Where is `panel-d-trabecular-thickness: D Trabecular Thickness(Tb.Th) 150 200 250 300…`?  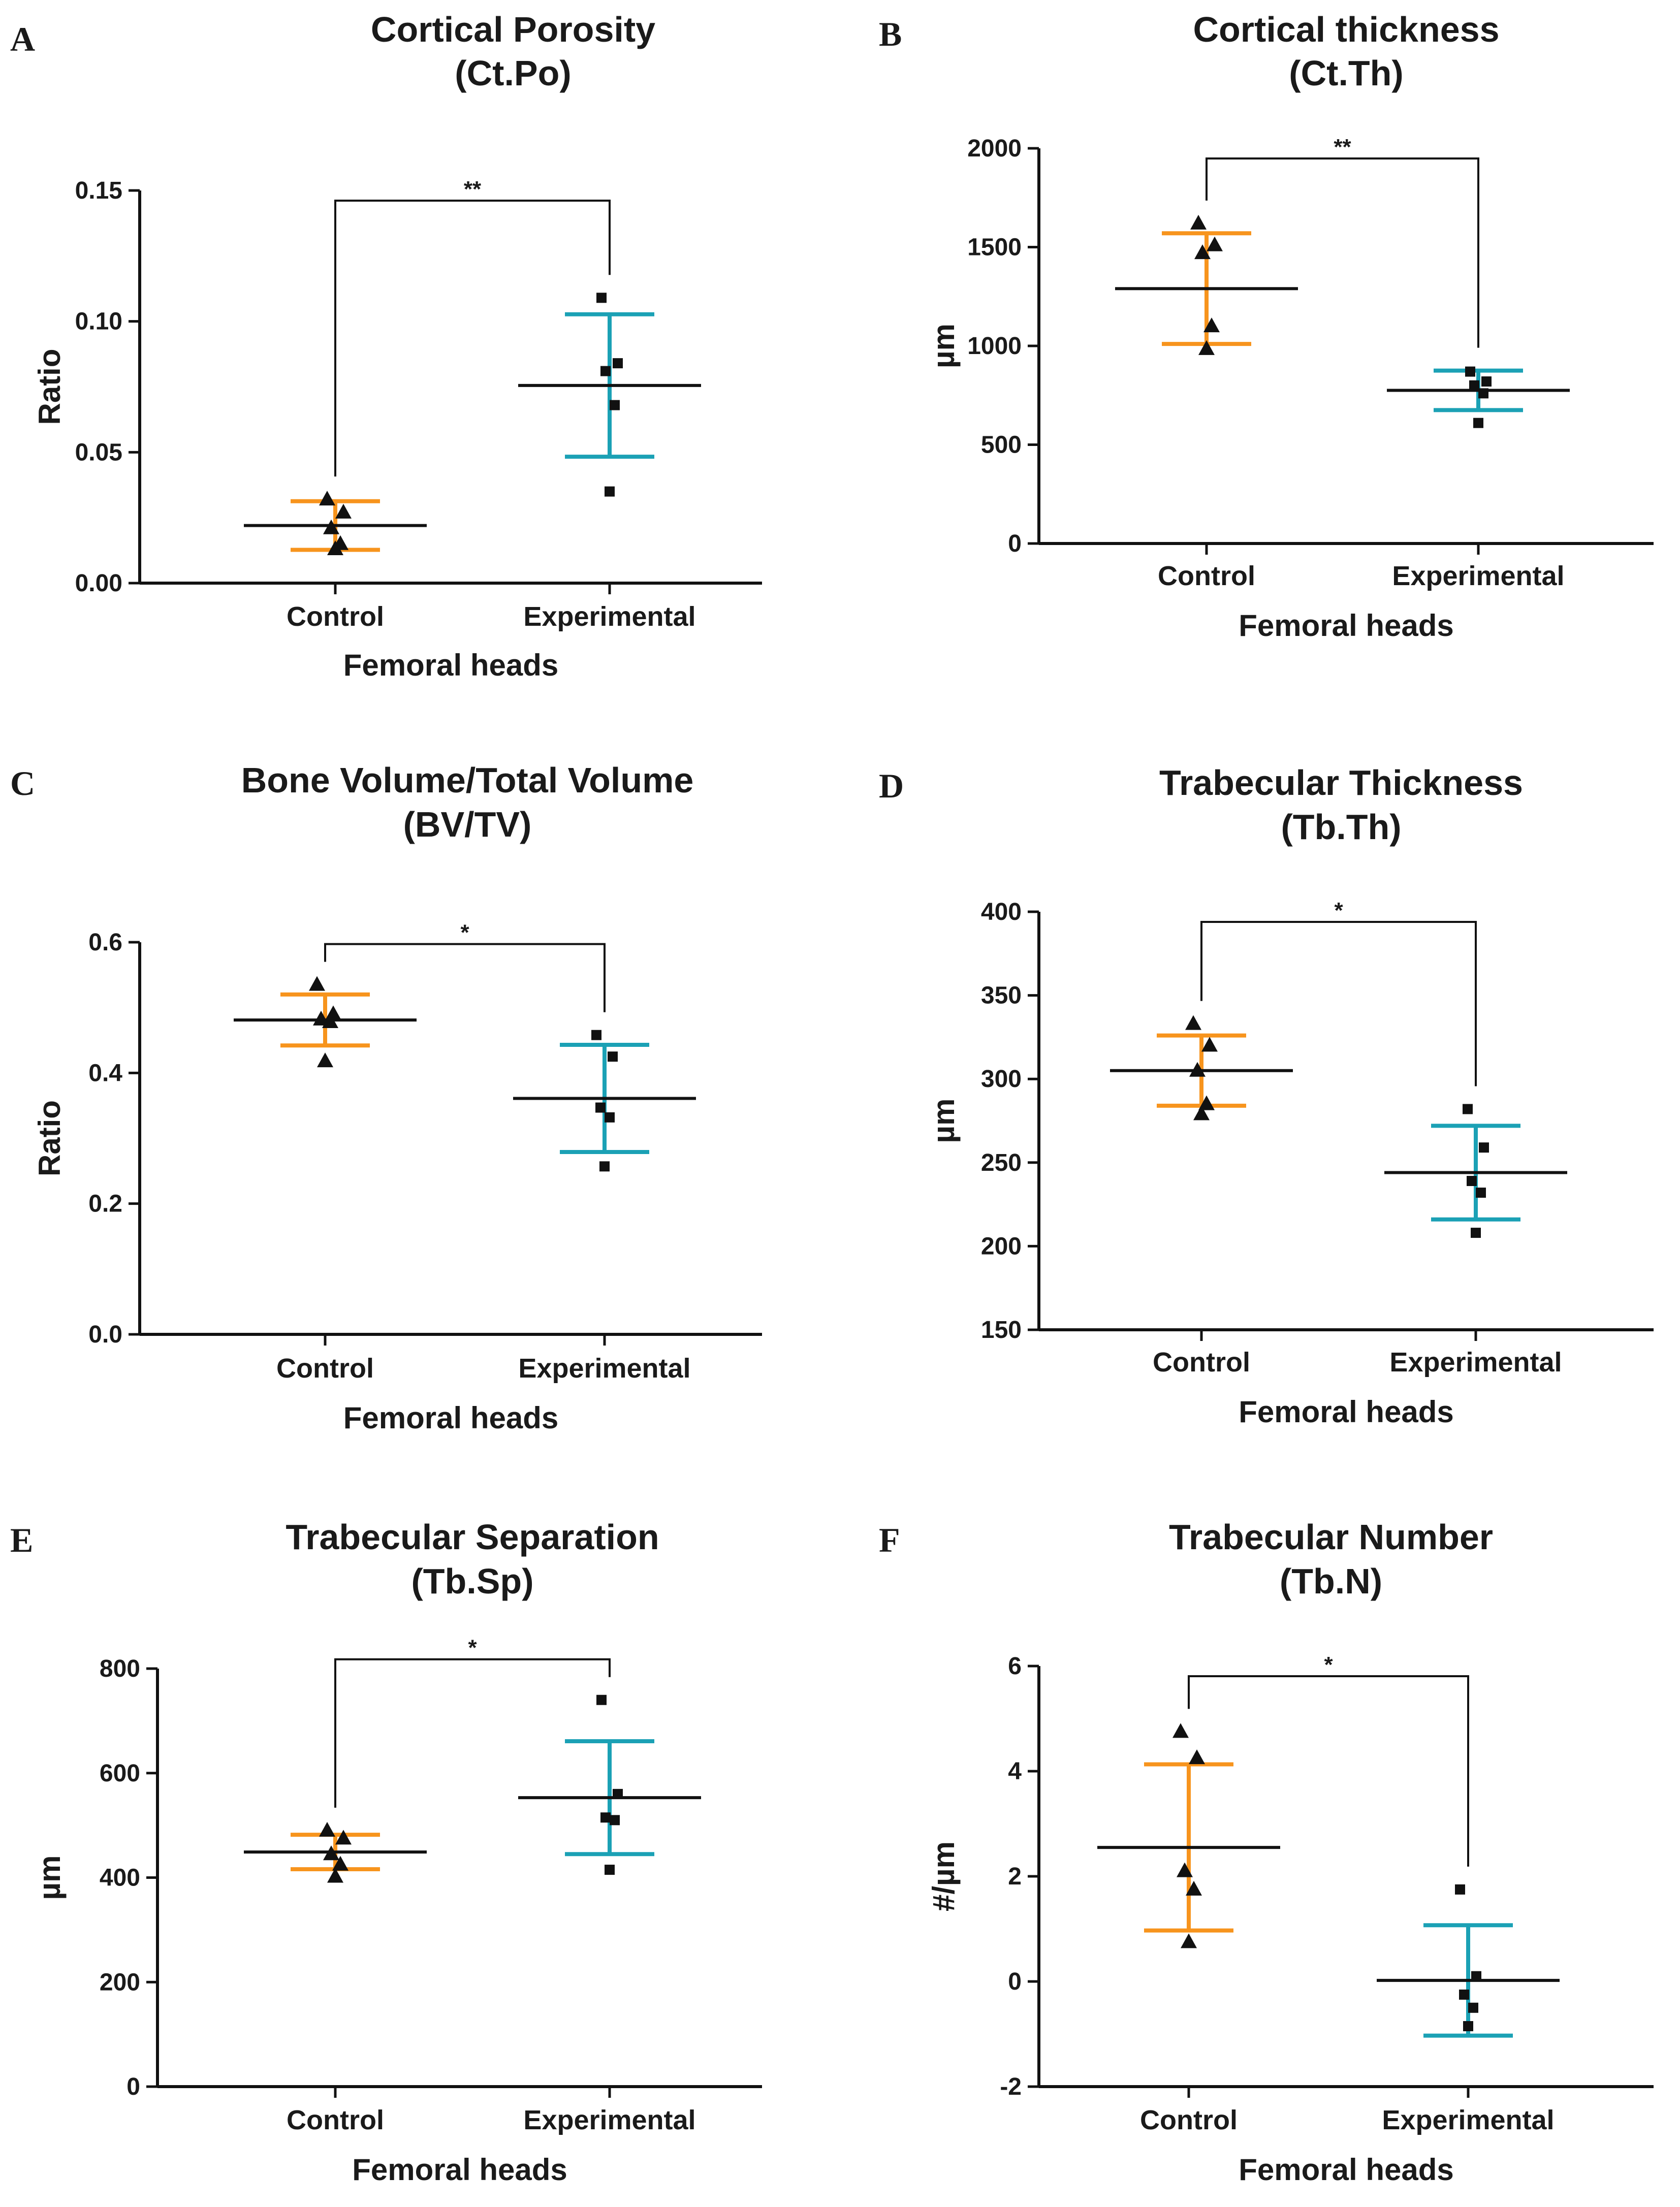 panel-d-trabecular-thickness: D Trabecular Thickness(Tb.Th) 150 200 250 300… is located at coordinates (1266, 1096).